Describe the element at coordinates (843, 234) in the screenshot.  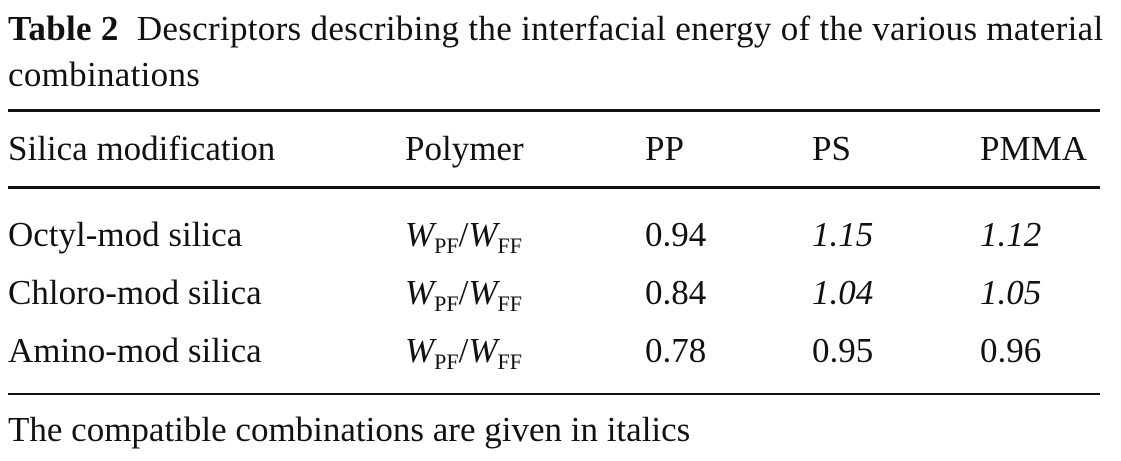
I see `cell-ps: 1.15` at that location.